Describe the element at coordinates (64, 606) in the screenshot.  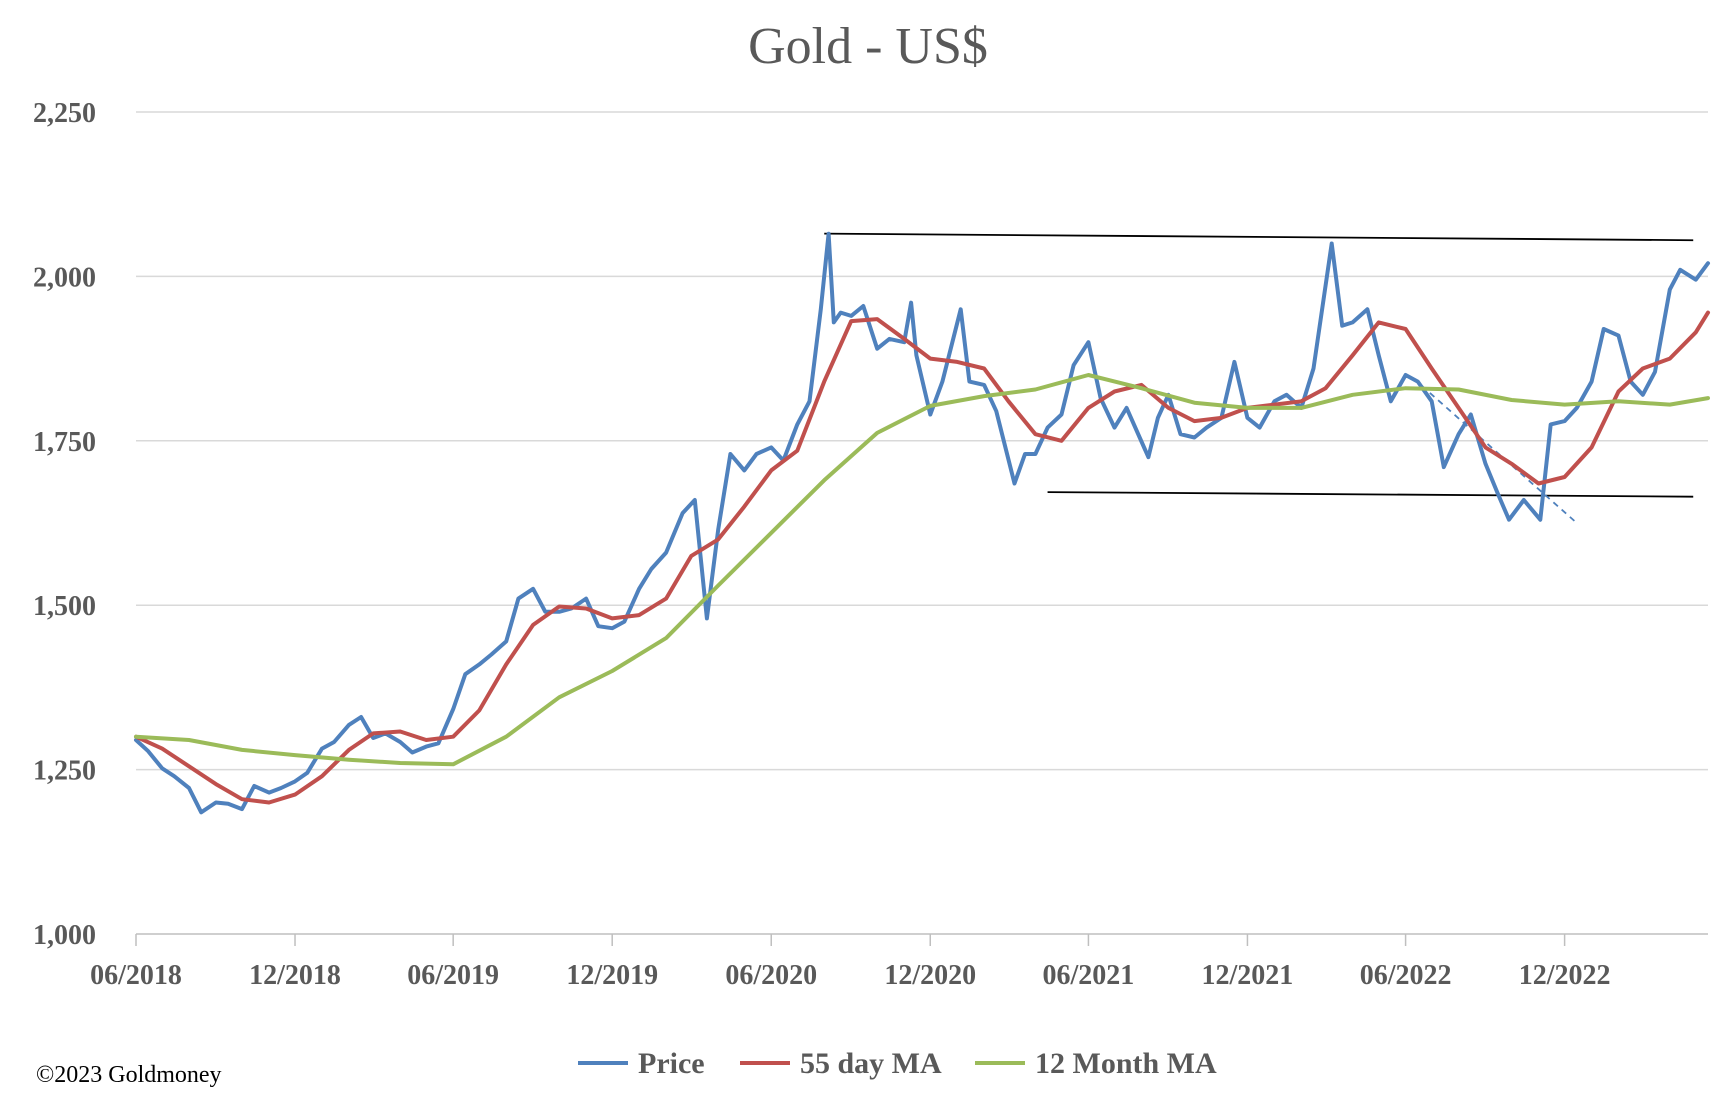
I see `y-tick-label: 1,500` at that location.